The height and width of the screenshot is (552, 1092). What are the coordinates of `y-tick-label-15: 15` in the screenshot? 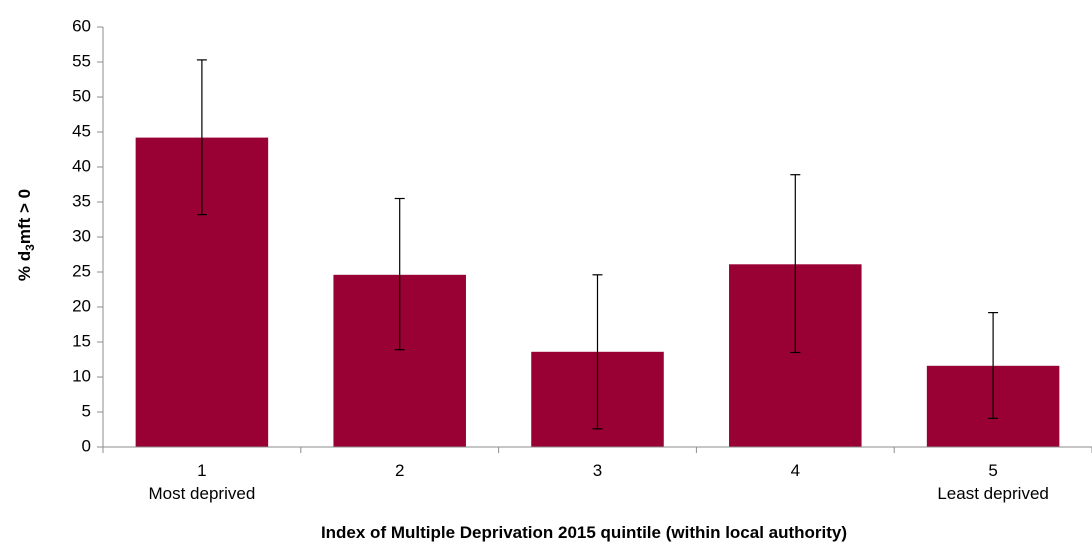 It's located at (81, 340).